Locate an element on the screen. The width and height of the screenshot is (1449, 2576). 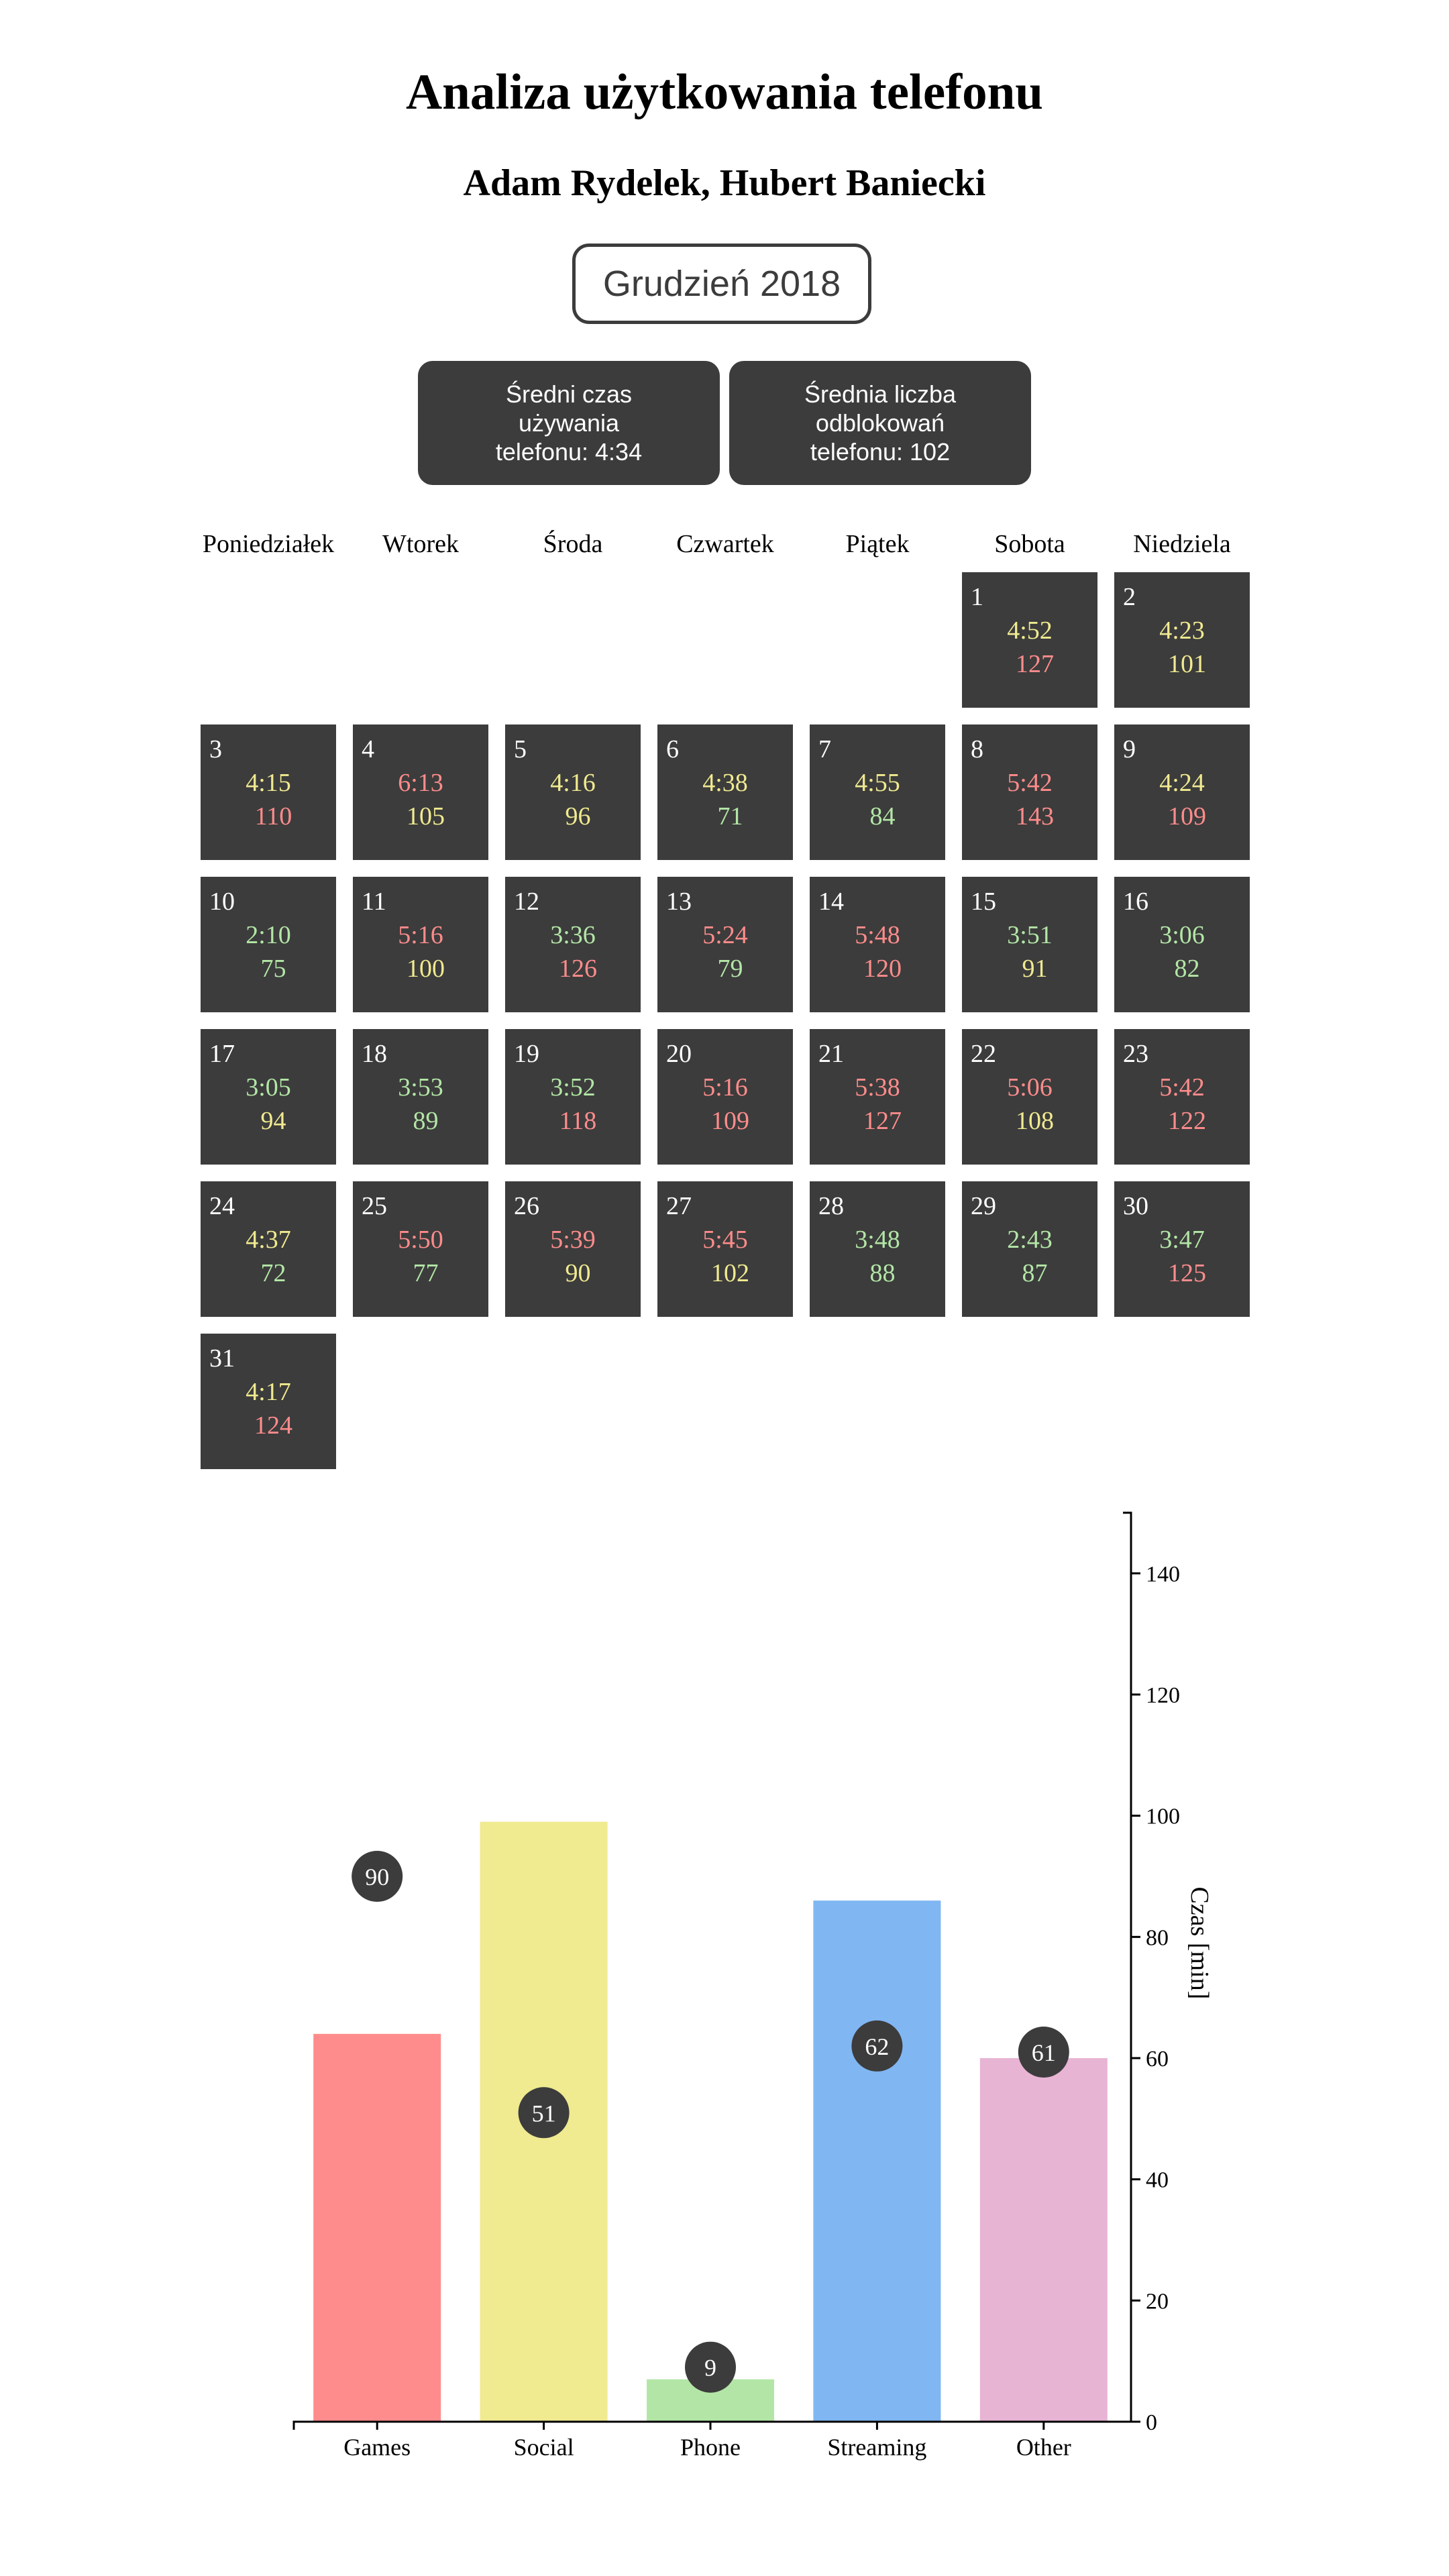
day-usage-time: 3:36 is located at coordinates (573, 935).